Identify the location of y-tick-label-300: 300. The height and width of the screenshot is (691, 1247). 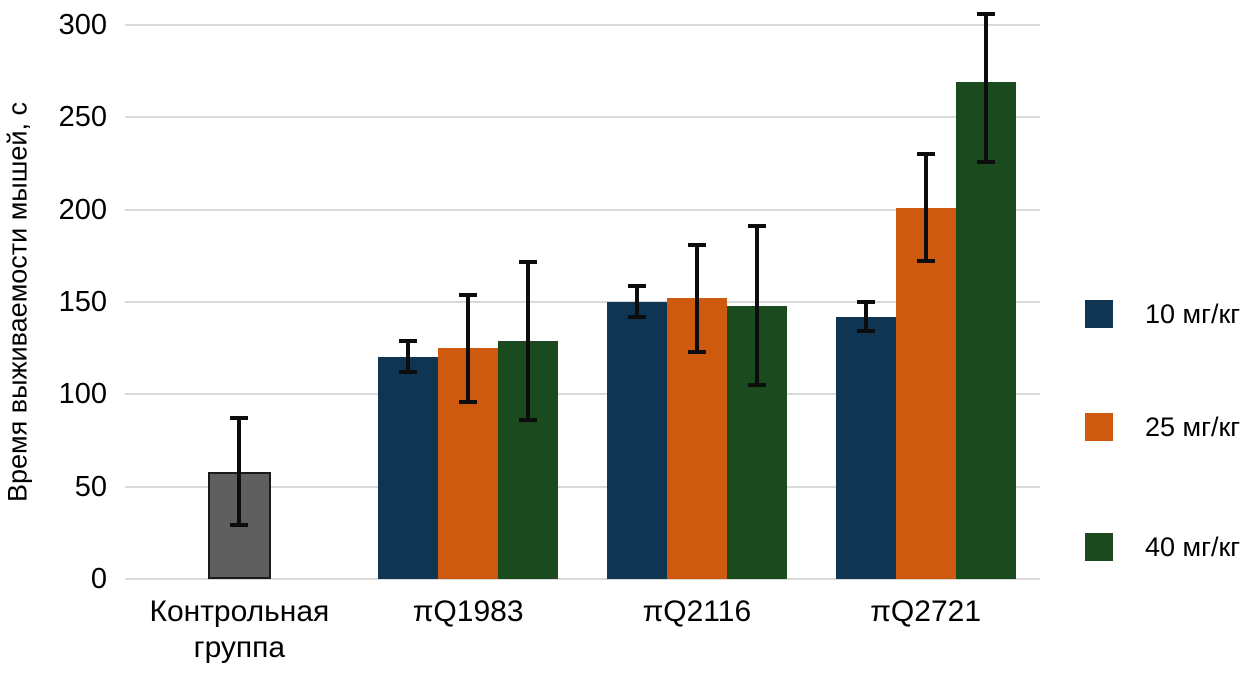
(82, 25).